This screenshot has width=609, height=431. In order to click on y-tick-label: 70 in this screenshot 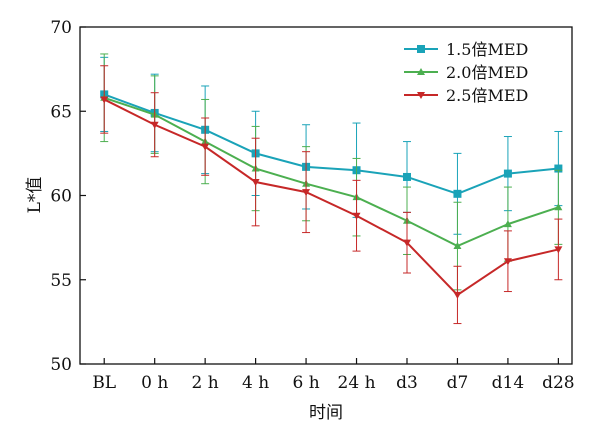, I will do `click(61, 28)`.